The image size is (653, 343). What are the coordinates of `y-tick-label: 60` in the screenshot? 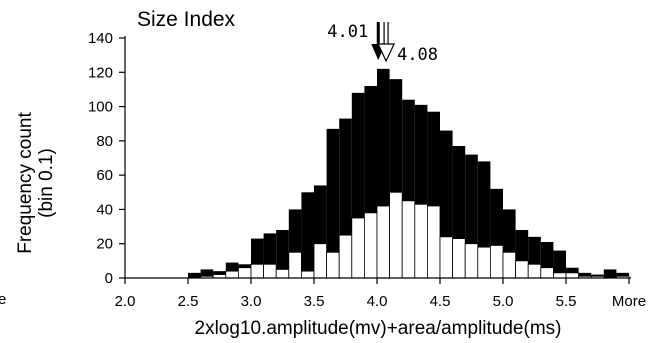 It's located at (104, 175).